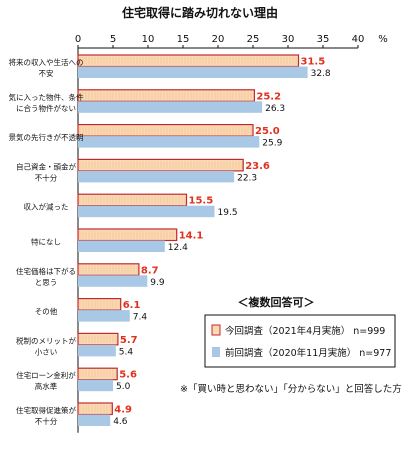 The width and height of the screenshot is (403, 451). What do you see at coordinates (228, 213) in the screenshot?
I see `value-label-previous: 19.5` at bounding box center [228, 213].